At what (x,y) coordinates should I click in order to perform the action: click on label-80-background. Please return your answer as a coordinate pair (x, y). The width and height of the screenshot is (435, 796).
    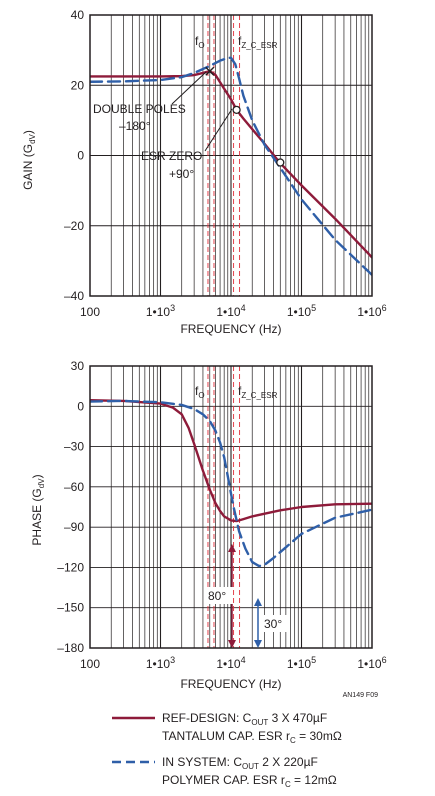
    Looking at the image, I should click on (219, 595).